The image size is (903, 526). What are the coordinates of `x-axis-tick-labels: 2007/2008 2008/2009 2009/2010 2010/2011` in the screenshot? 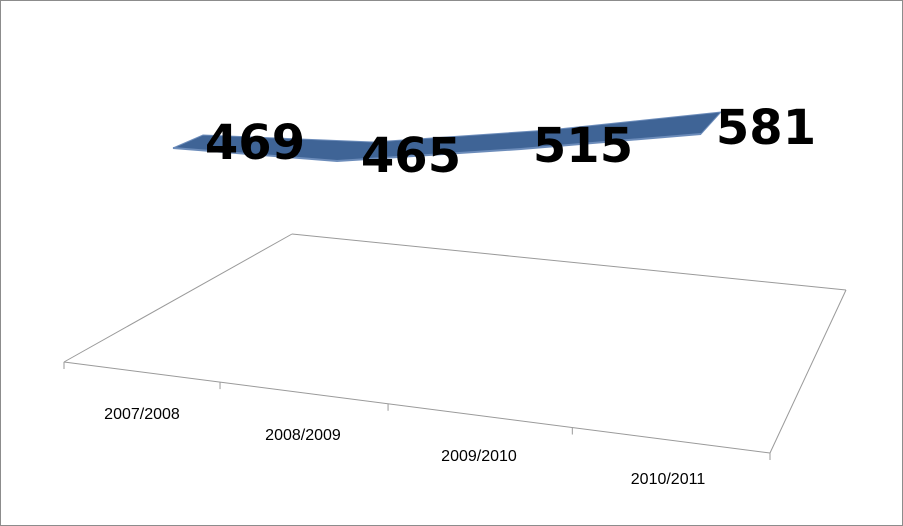 It's located at (404, 447).